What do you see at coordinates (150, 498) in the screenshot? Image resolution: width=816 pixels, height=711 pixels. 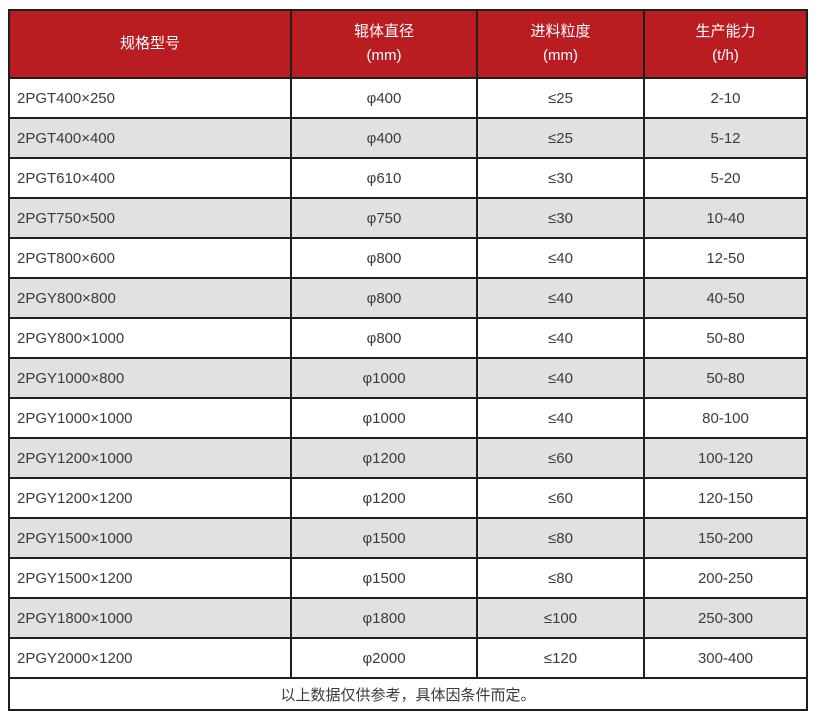 I see `model-cell: 2PGY1200×1200` at bounding box center [150, 498].